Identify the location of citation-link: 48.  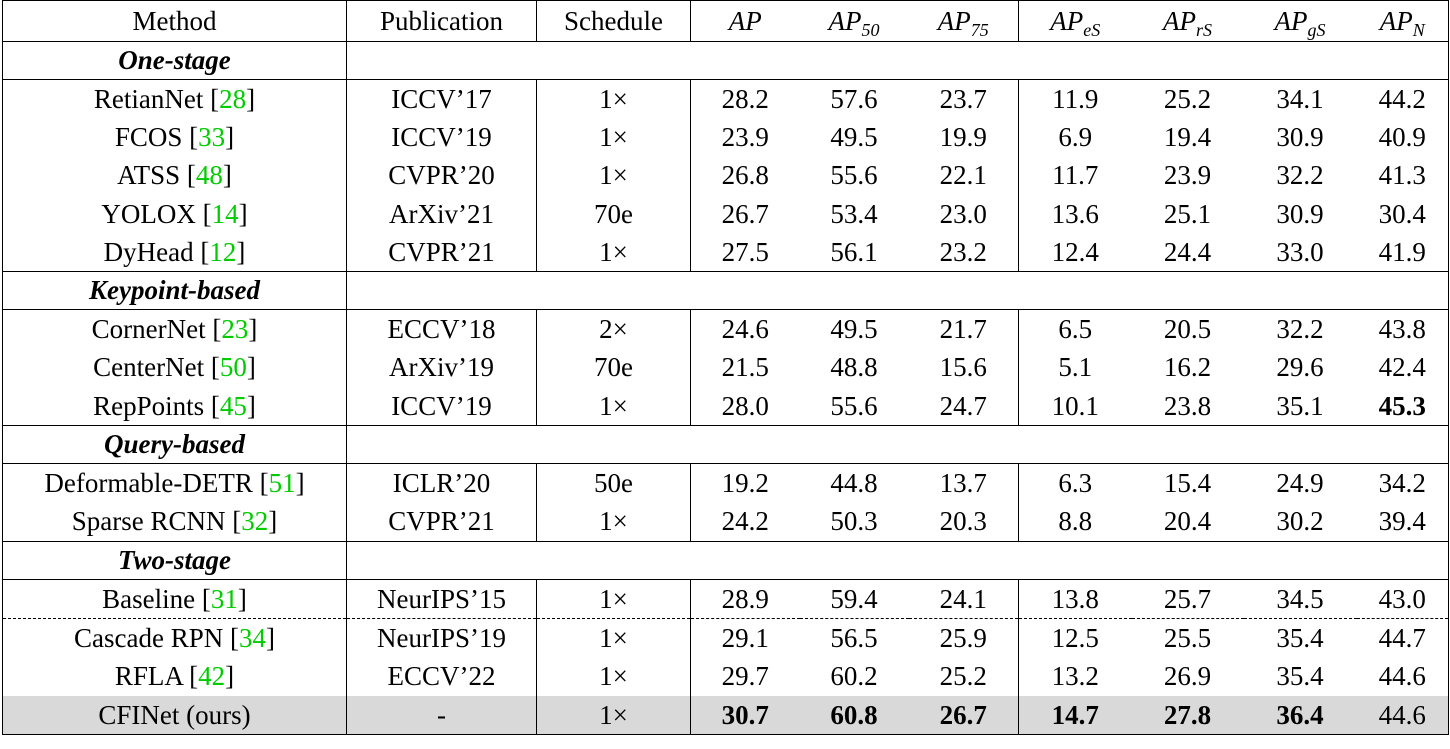
(209, 175).